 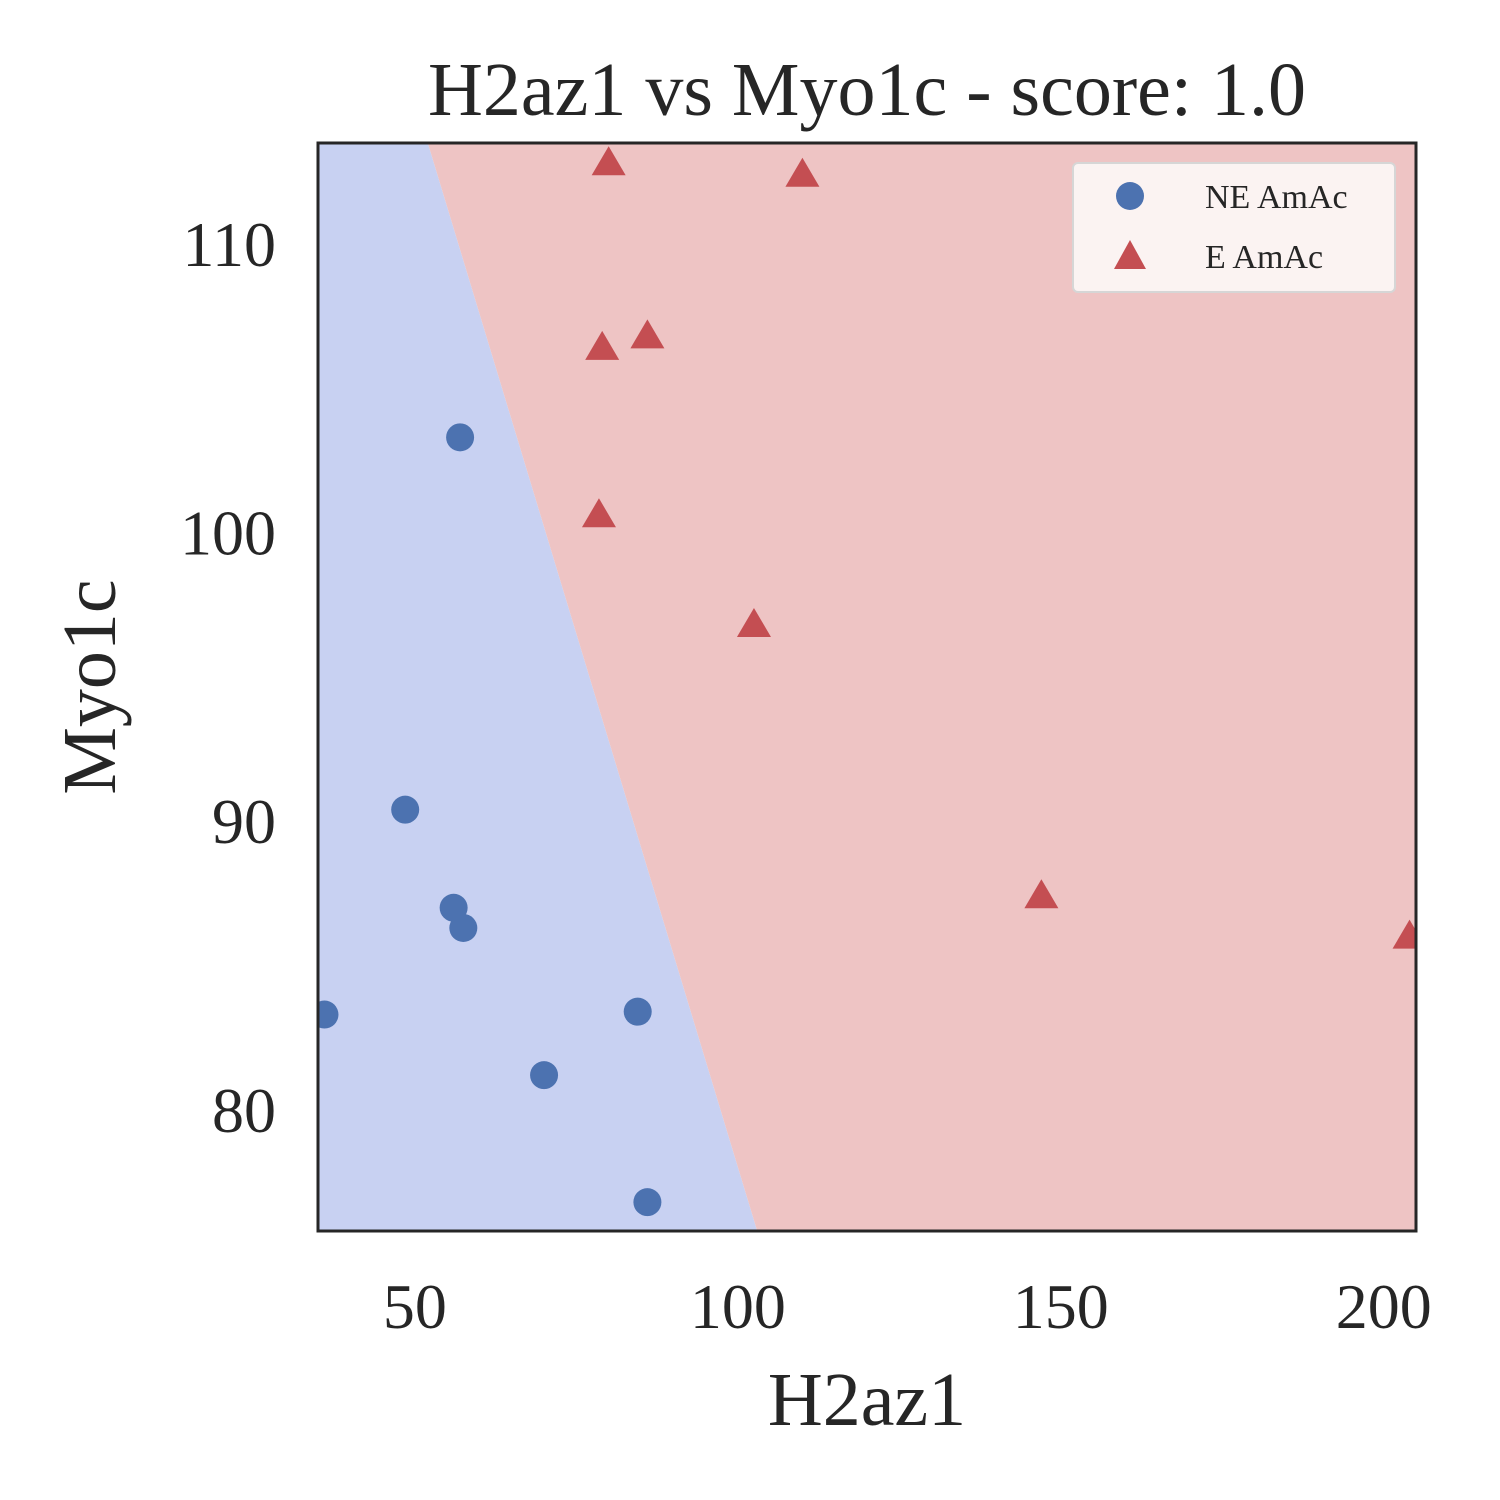 What do you see at coordinates (244, 821) in the screenshot?
I see `y-tick-label: 90` at bounding box center [244, 821].